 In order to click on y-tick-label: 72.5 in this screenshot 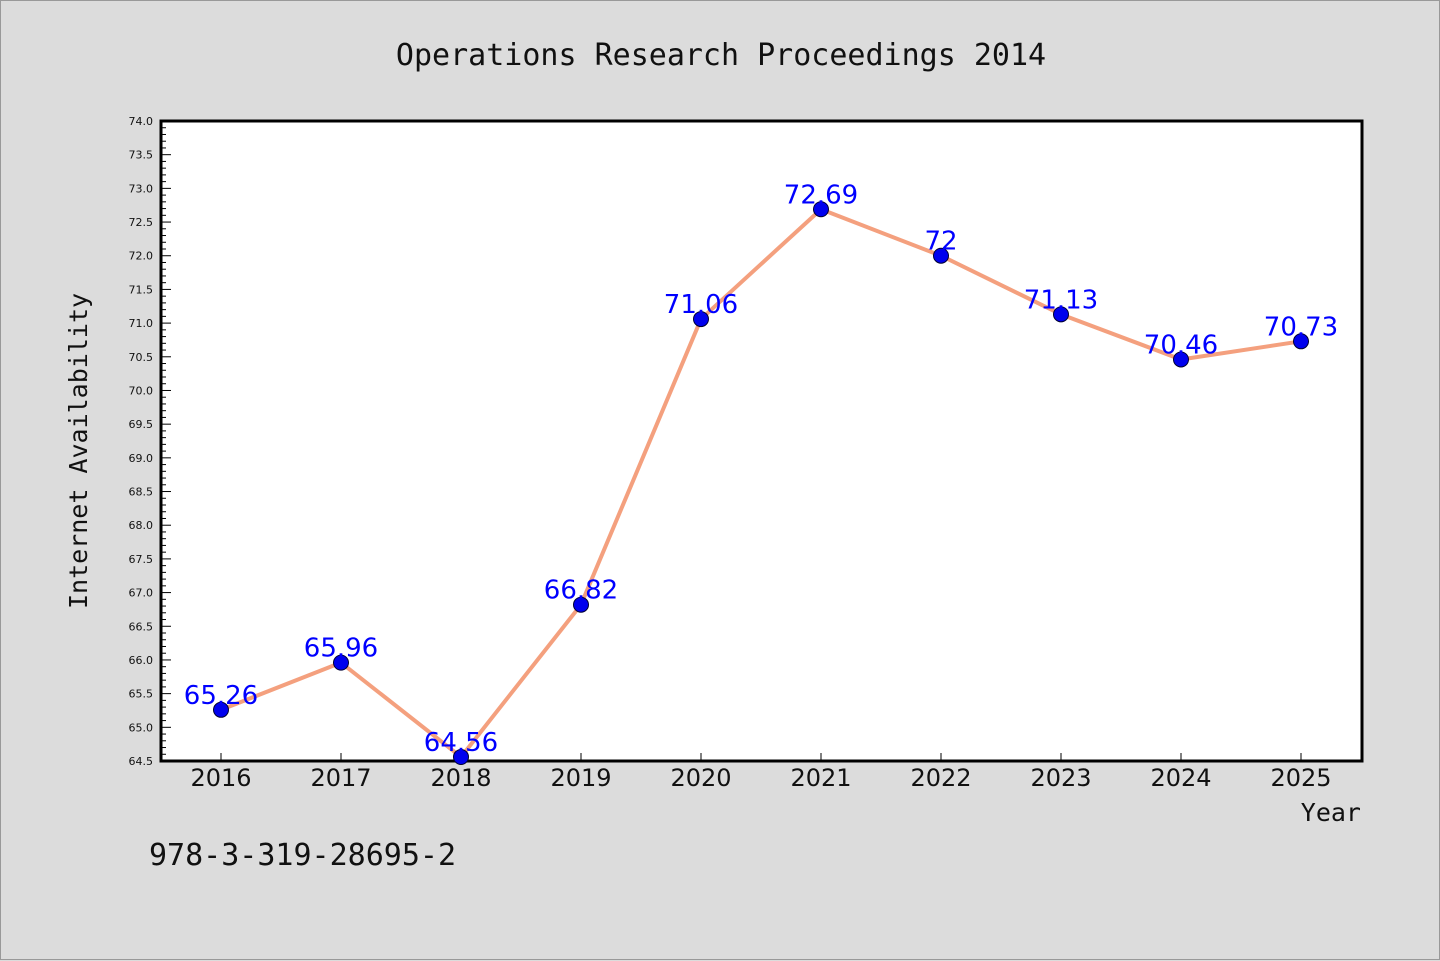, I will do `click(141, 222)`.